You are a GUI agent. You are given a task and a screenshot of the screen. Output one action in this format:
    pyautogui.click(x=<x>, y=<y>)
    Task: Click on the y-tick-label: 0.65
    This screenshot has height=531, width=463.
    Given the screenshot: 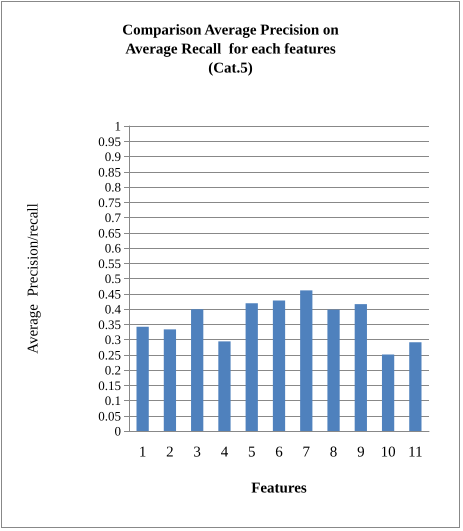 What is the action you would take?
    pyautogui.click(x=109, y=232)
    